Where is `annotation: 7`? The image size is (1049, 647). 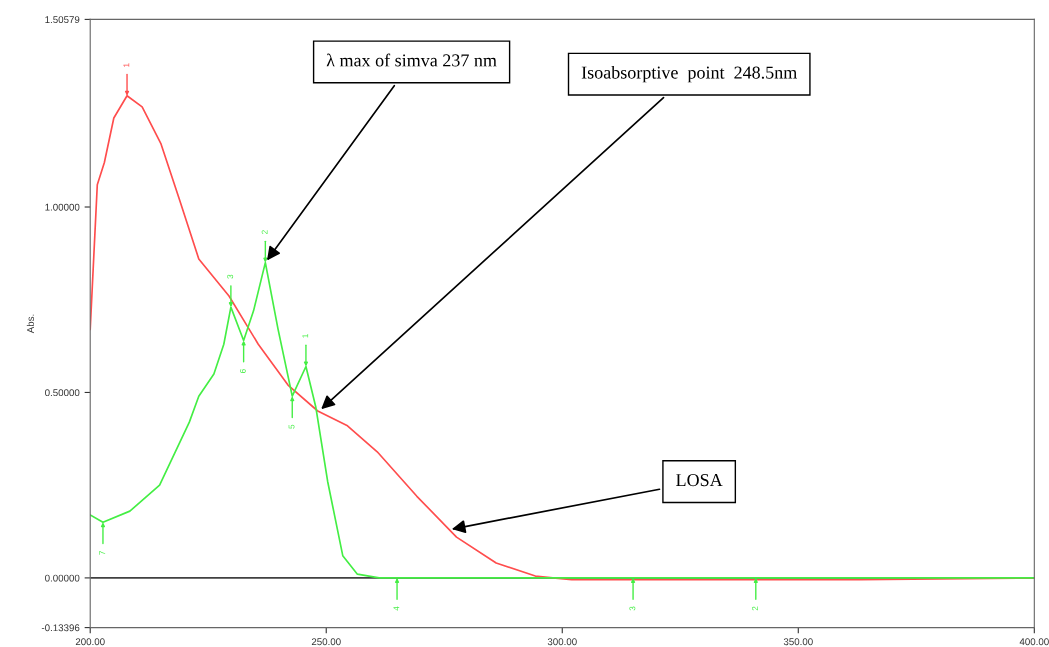
annotation: 7 is located at coordinates (102, 552).